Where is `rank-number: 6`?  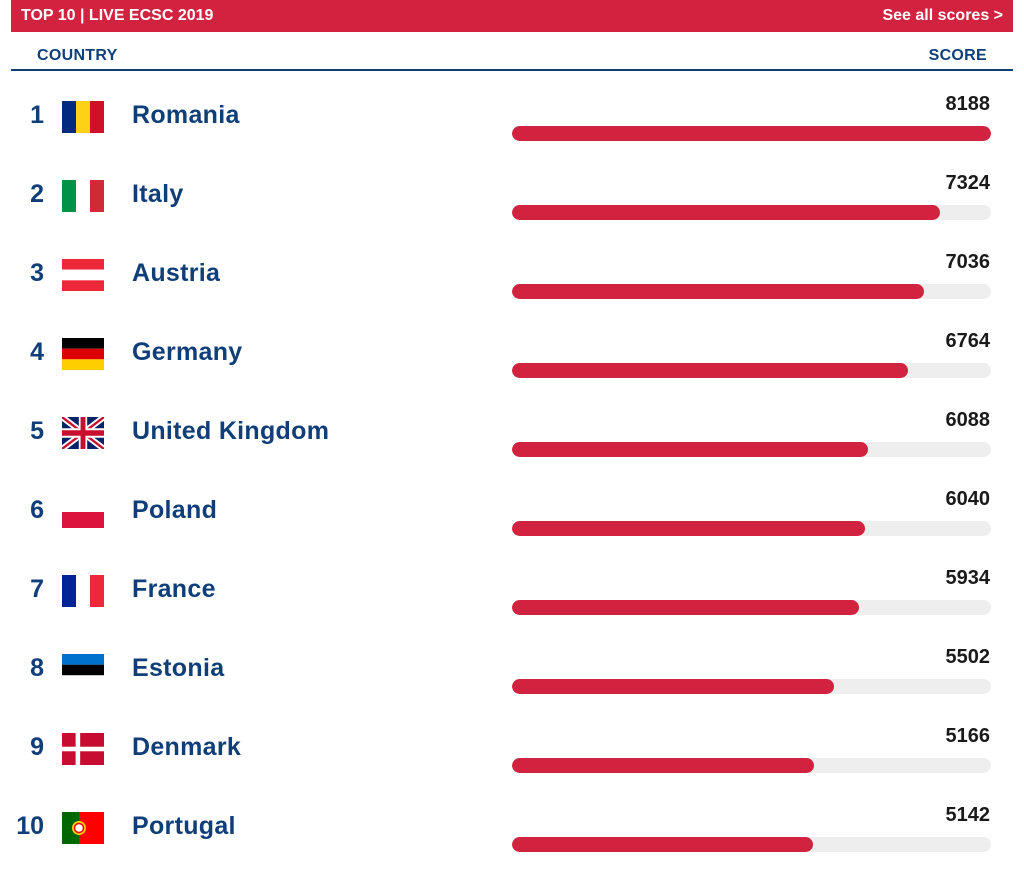
rank-number: 6 is located at coordinates (37, 510).